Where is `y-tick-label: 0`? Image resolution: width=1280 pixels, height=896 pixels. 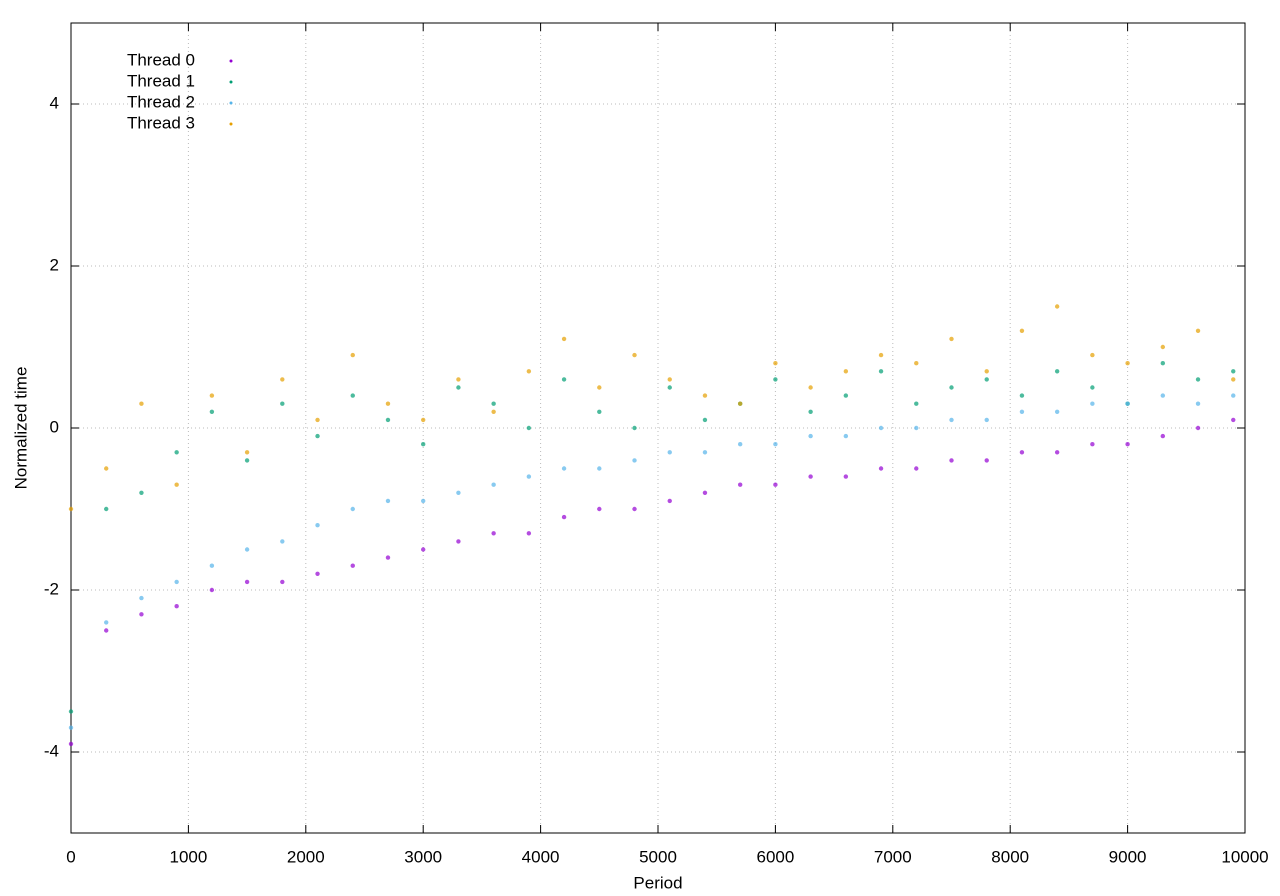
y-tick-label: 0 is located at coordinates (54, 426).